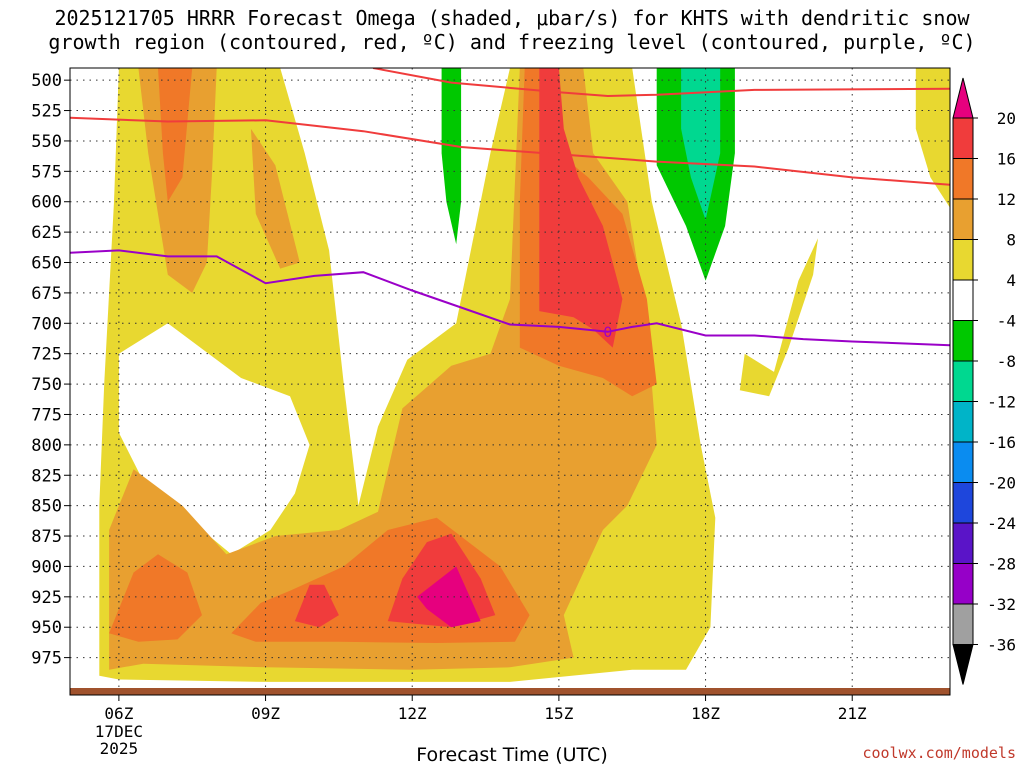  Describe the element at coordinates (119, 748) in the screenshot. I see `date-label: 2025` at that location.